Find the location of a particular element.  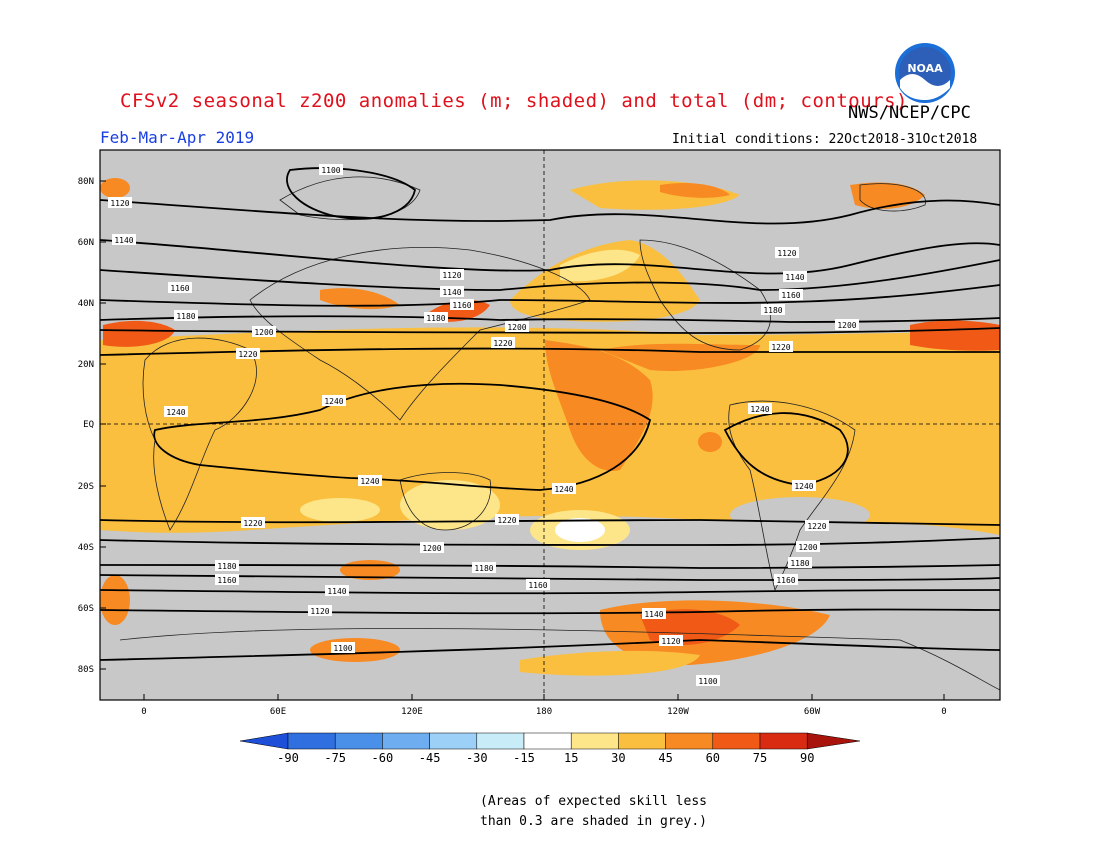

lat-label: 80S is located at coordinates (86, 670).